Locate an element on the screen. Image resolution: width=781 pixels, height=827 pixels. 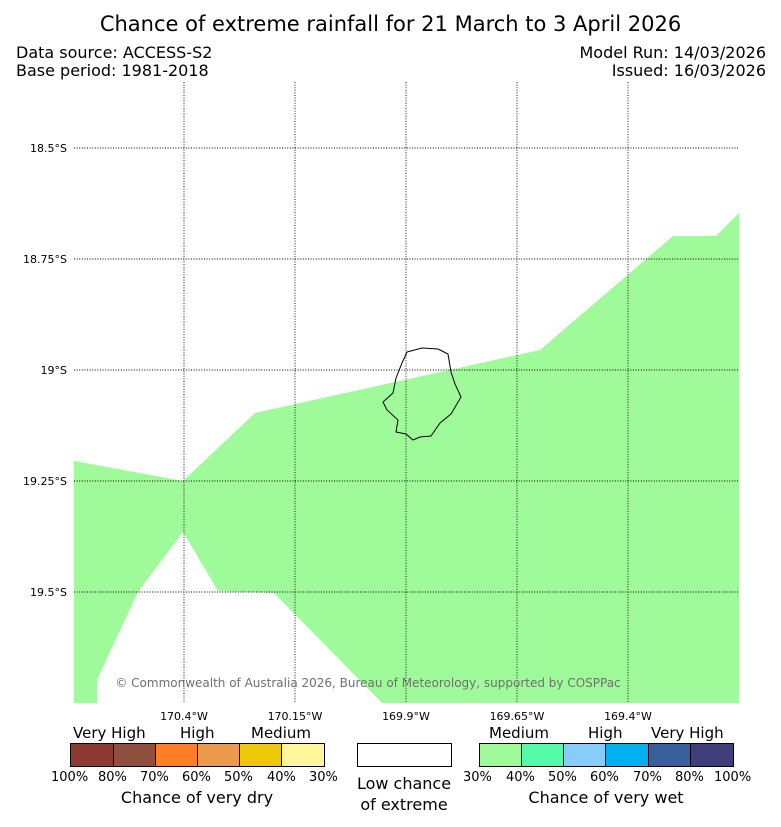
lon-label-1: 170.4°W is located at coordinates (184, 716).